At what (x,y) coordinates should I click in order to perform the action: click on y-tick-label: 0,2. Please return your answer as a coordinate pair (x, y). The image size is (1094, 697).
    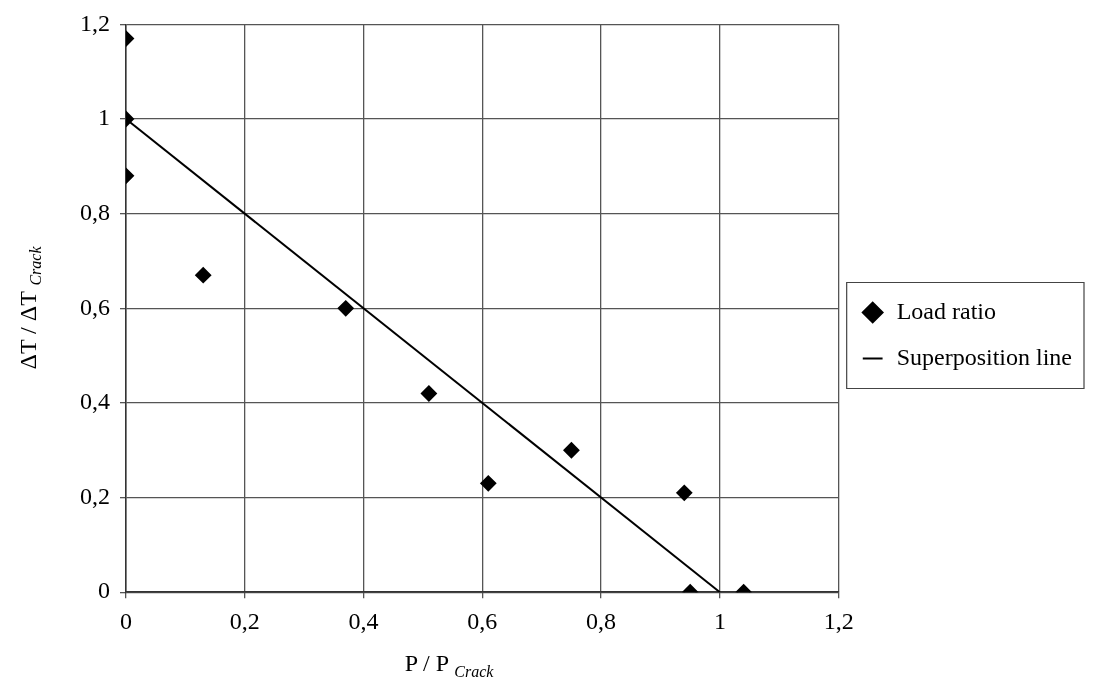
    Looking at the image, I should click on (95, 495).